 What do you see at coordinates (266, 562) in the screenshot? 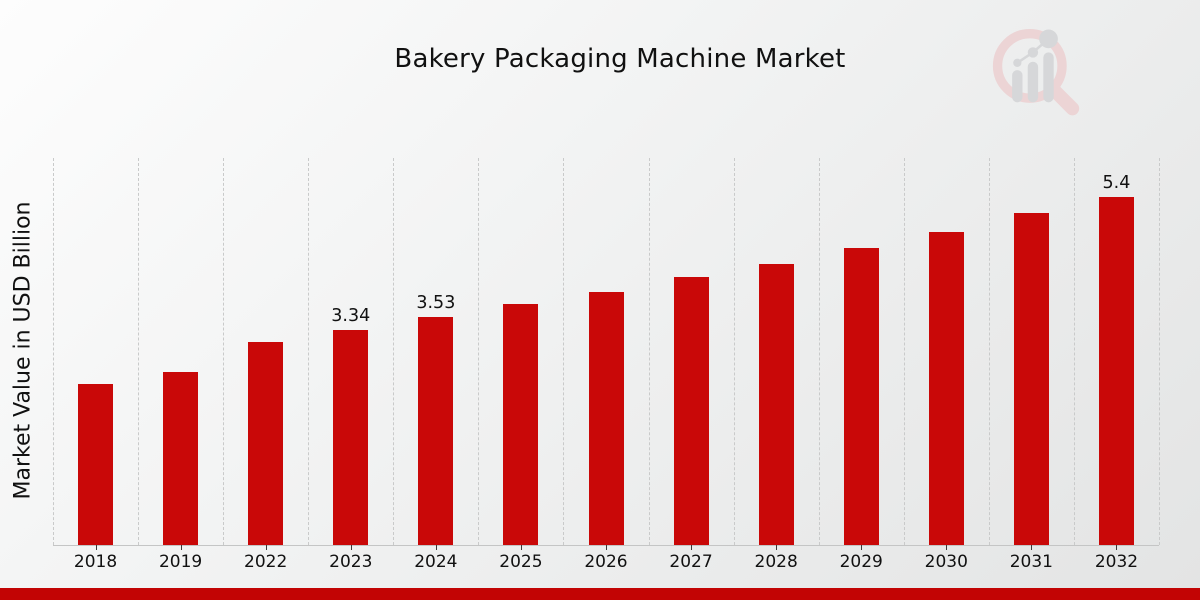
I see `x-tick-label-2022: 2022` at bounding box center [266, 562].